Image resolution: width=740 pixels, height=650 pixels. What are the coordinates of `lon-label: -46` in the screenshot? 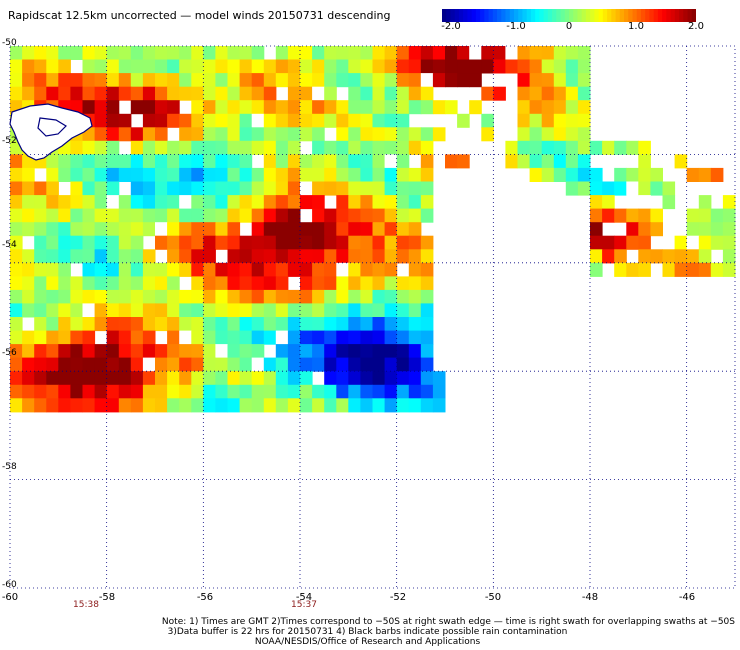 It's located at (687, 597).